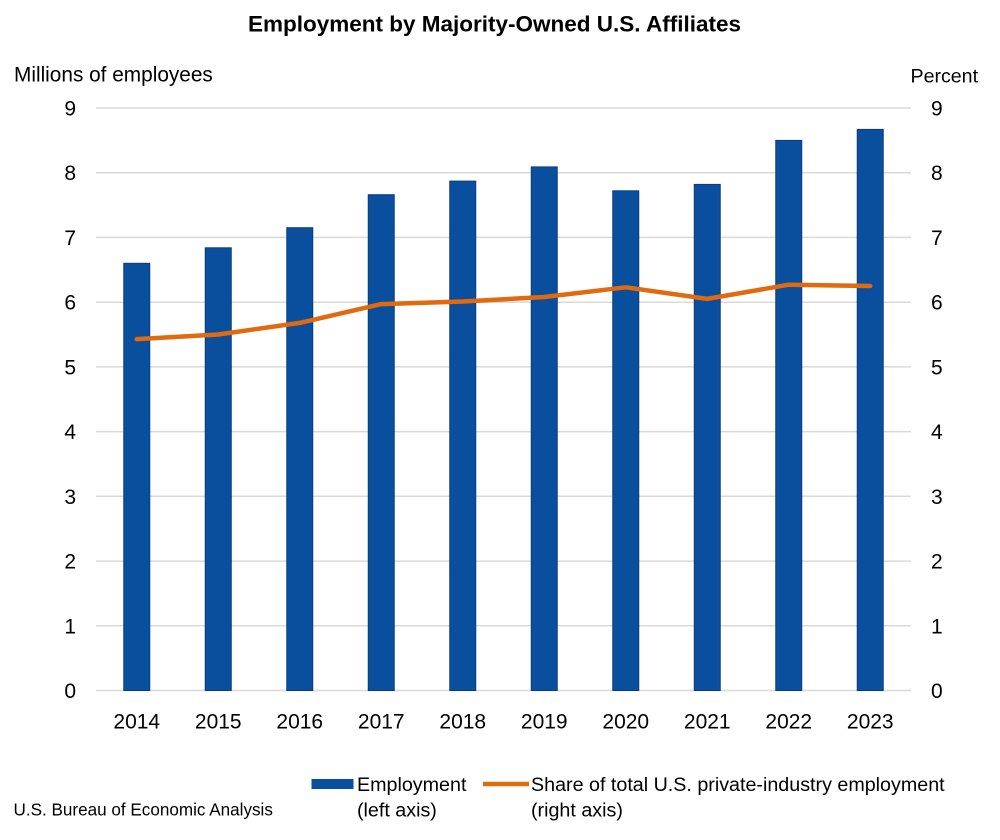 This screenshot has height=840, width=1000. What do you see at coordinates (397, 811) in the screenshot?
I see `svg-text: (left axis)` at bounding box center [397, 811].